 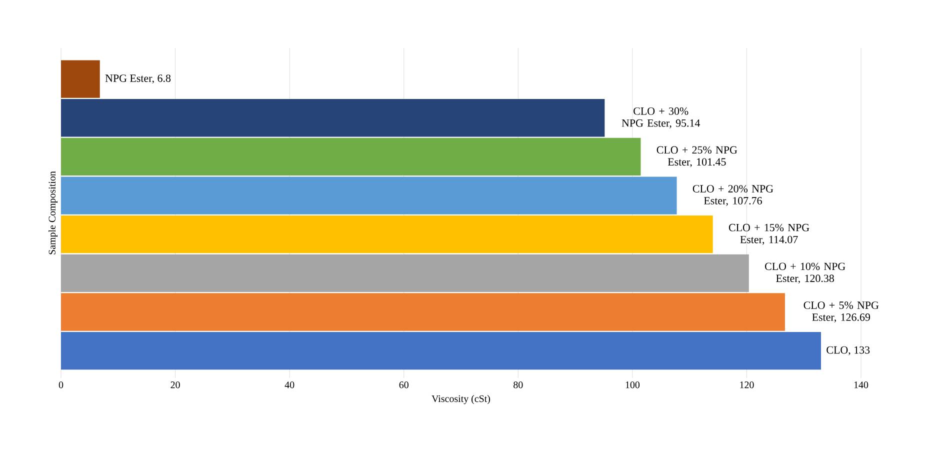 I want to click on x-tick-label: 20, so click(x=175, y=385).